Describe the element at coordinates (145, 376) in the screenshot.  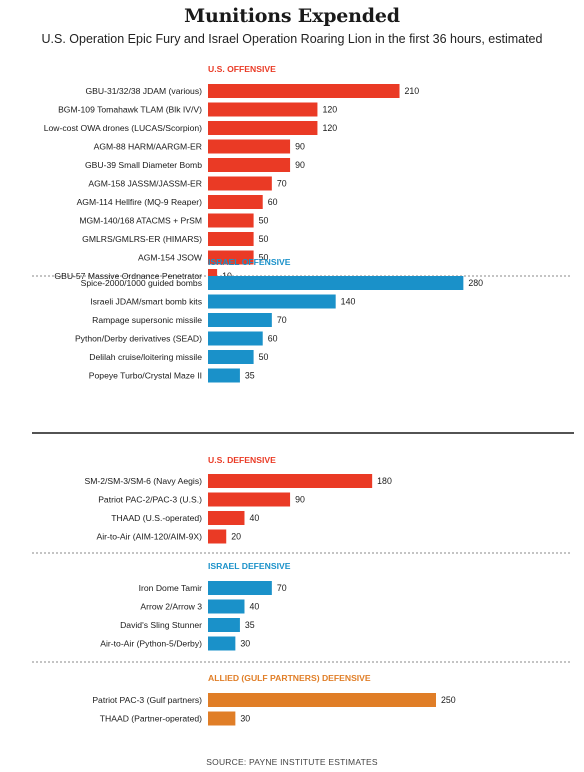
I see `category-label: Popeye Turbo/Crystal Maze II` at that location.